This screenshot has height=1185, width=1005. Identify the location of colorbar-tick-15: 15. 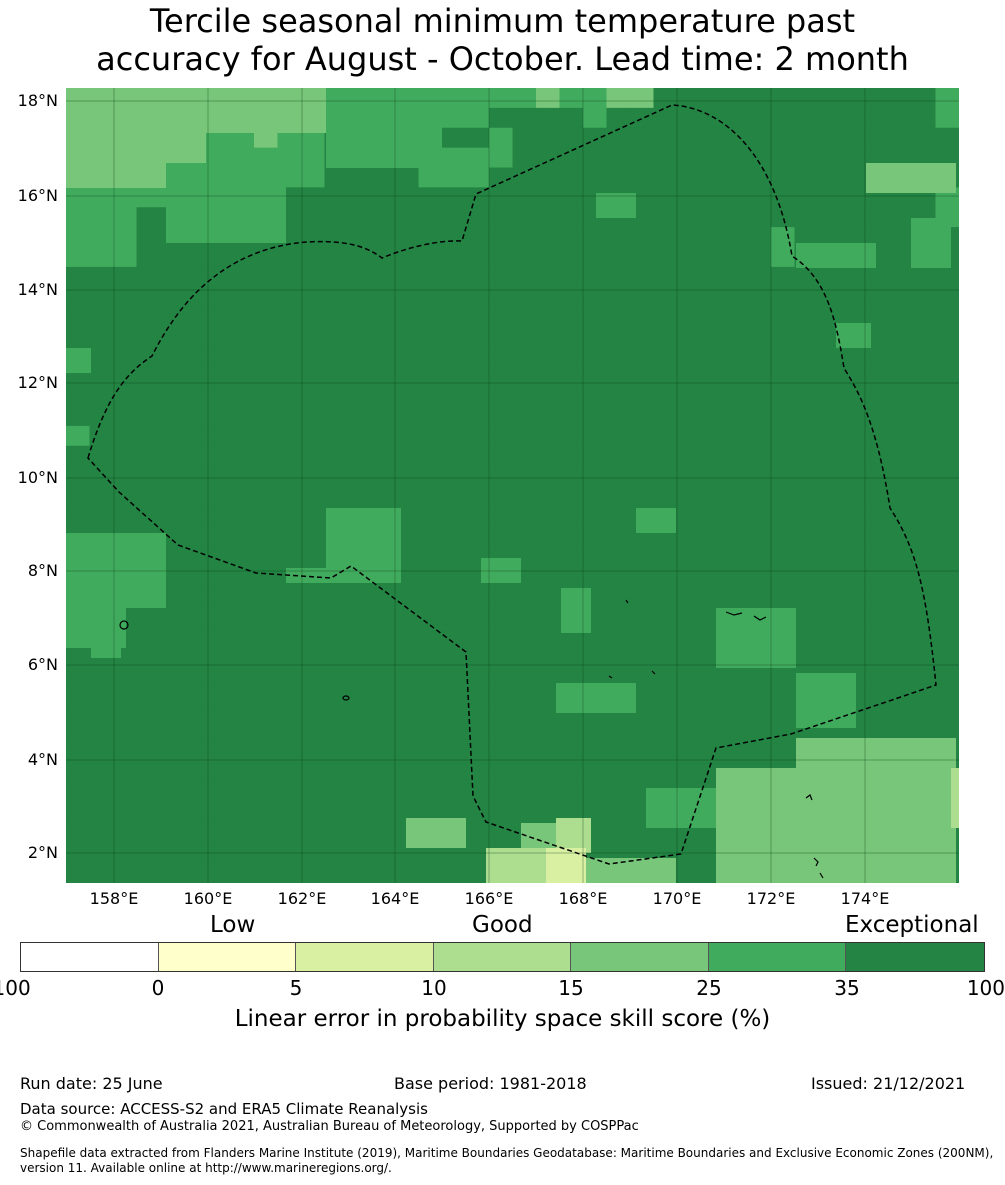
(571, 988).